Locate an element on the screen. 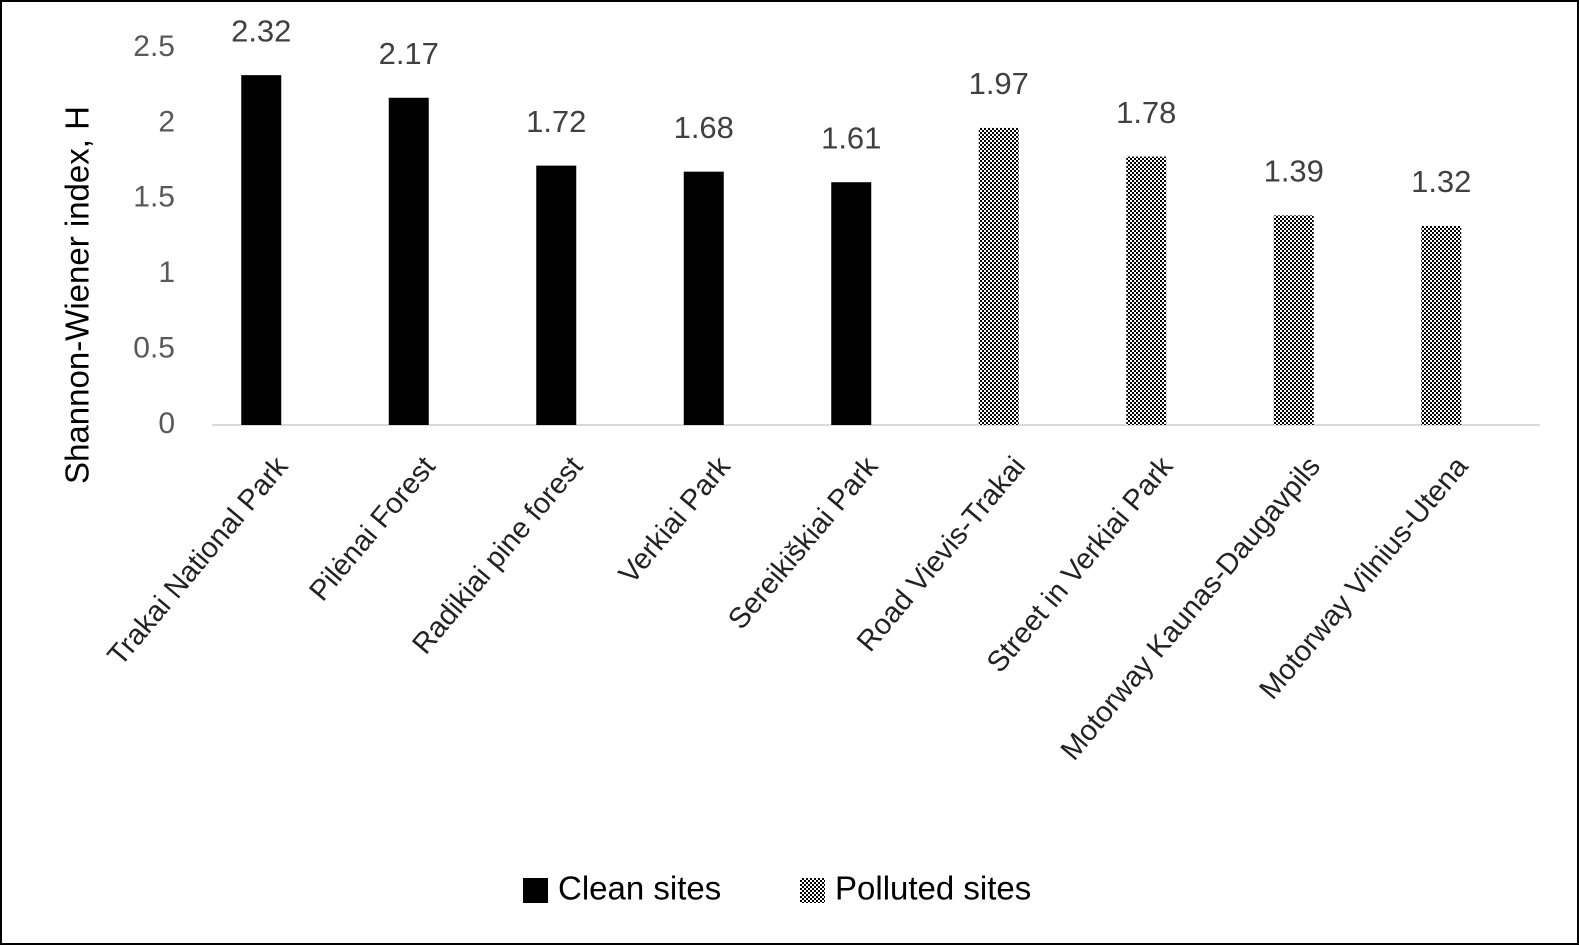 The height and width of the screenshot is (945, 1579). data-label: 1.72 is located at coordinates (556, 121).